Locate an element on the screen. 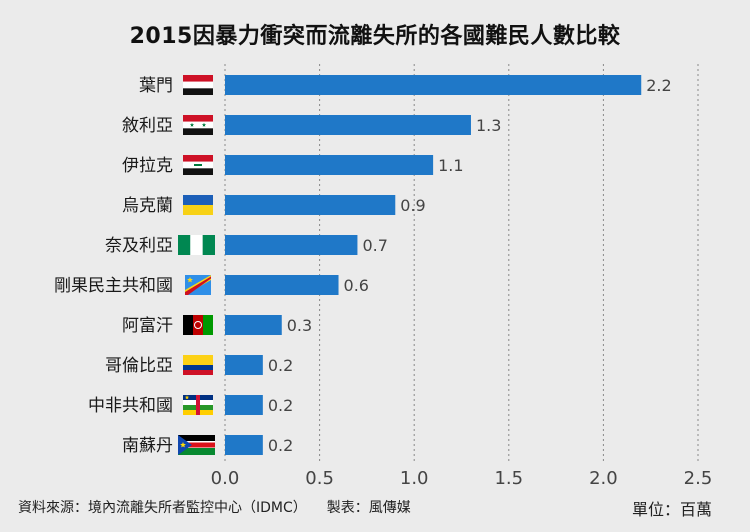 Image resolution: width=750 pixels, height=532 pixels. x-axis: 0.0 0.5 1.0 1.5 2.0 2.5 is located at coordinates (462, 478).